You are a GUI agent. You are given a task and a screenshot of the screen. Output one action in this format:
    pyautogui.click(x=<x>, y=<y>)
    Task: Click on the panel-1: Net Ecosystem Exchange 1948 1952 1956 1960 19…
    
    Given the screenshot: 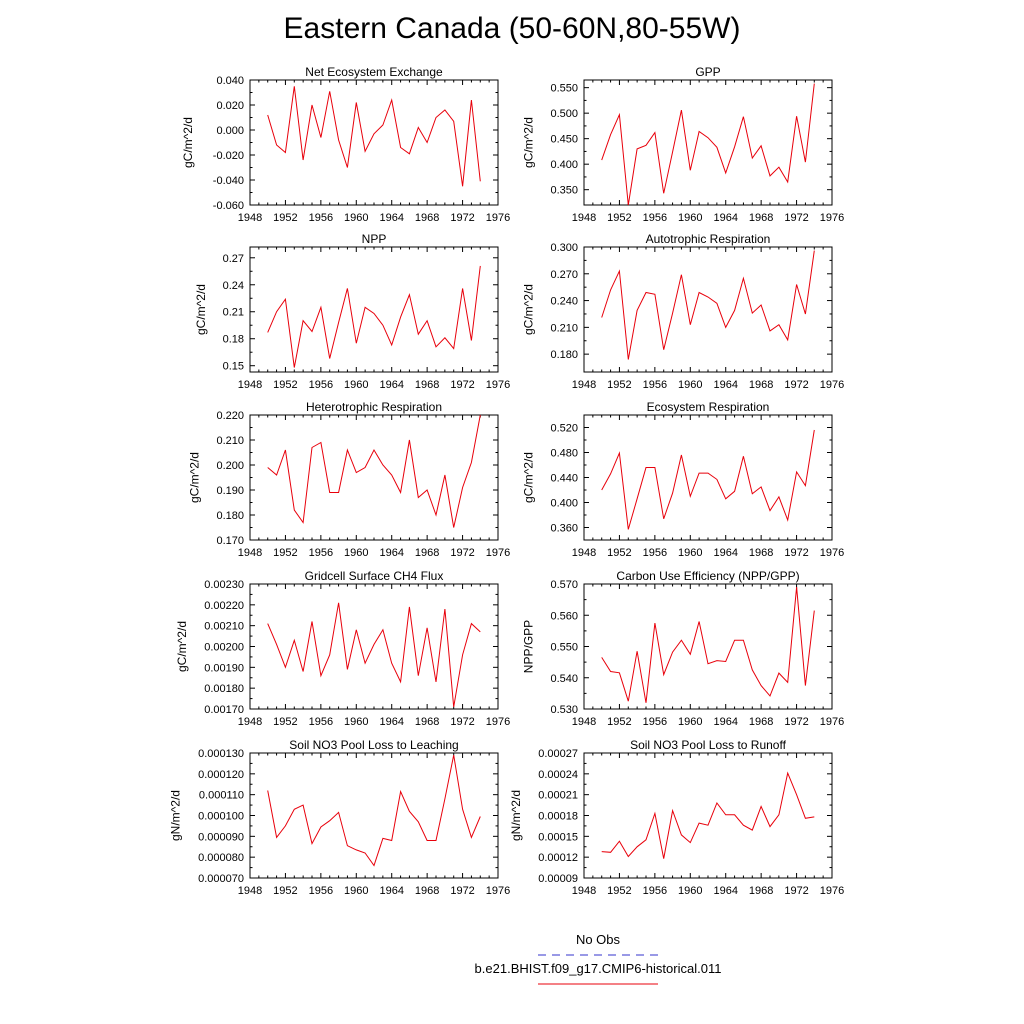 What is the action you would take?
    pyautogui.click(x=345, y=144)
    